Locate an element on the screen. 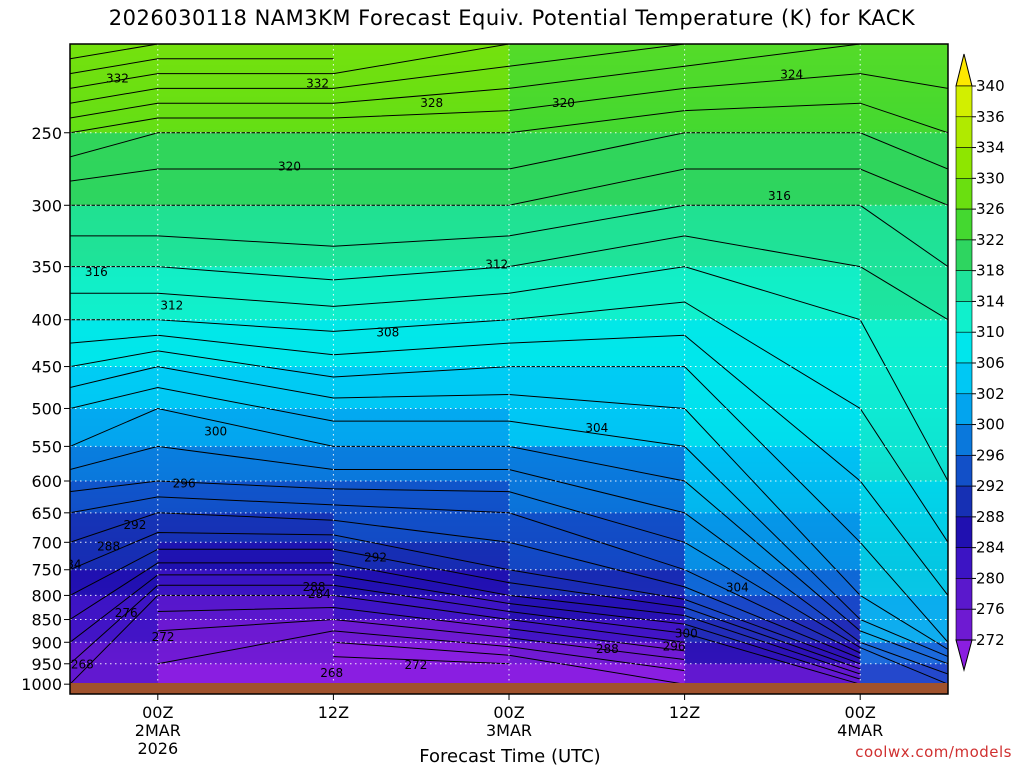  x-tick-label: 00Z is located at coordinates (860, 712).